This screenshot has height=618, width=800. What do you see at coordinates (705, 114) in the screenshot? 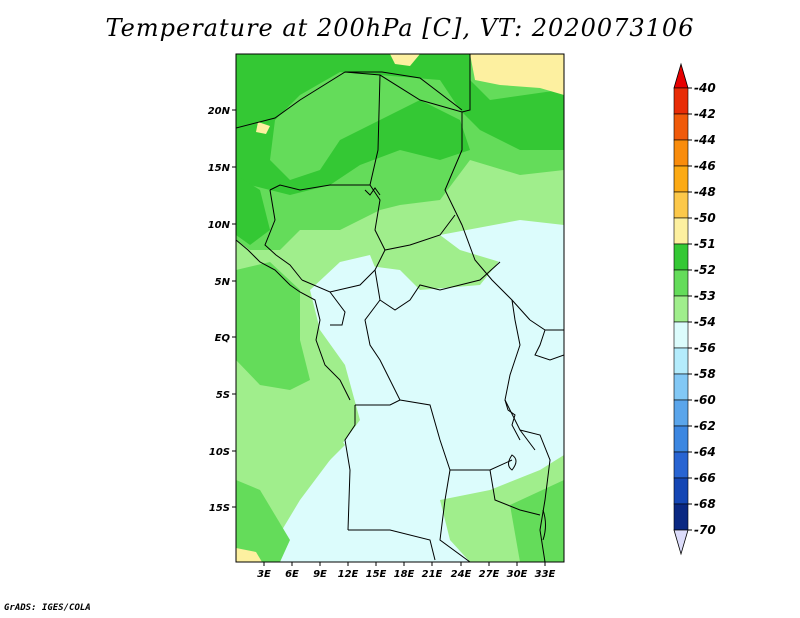
I see `legend-label: -42` at bounding box center [705, 114].